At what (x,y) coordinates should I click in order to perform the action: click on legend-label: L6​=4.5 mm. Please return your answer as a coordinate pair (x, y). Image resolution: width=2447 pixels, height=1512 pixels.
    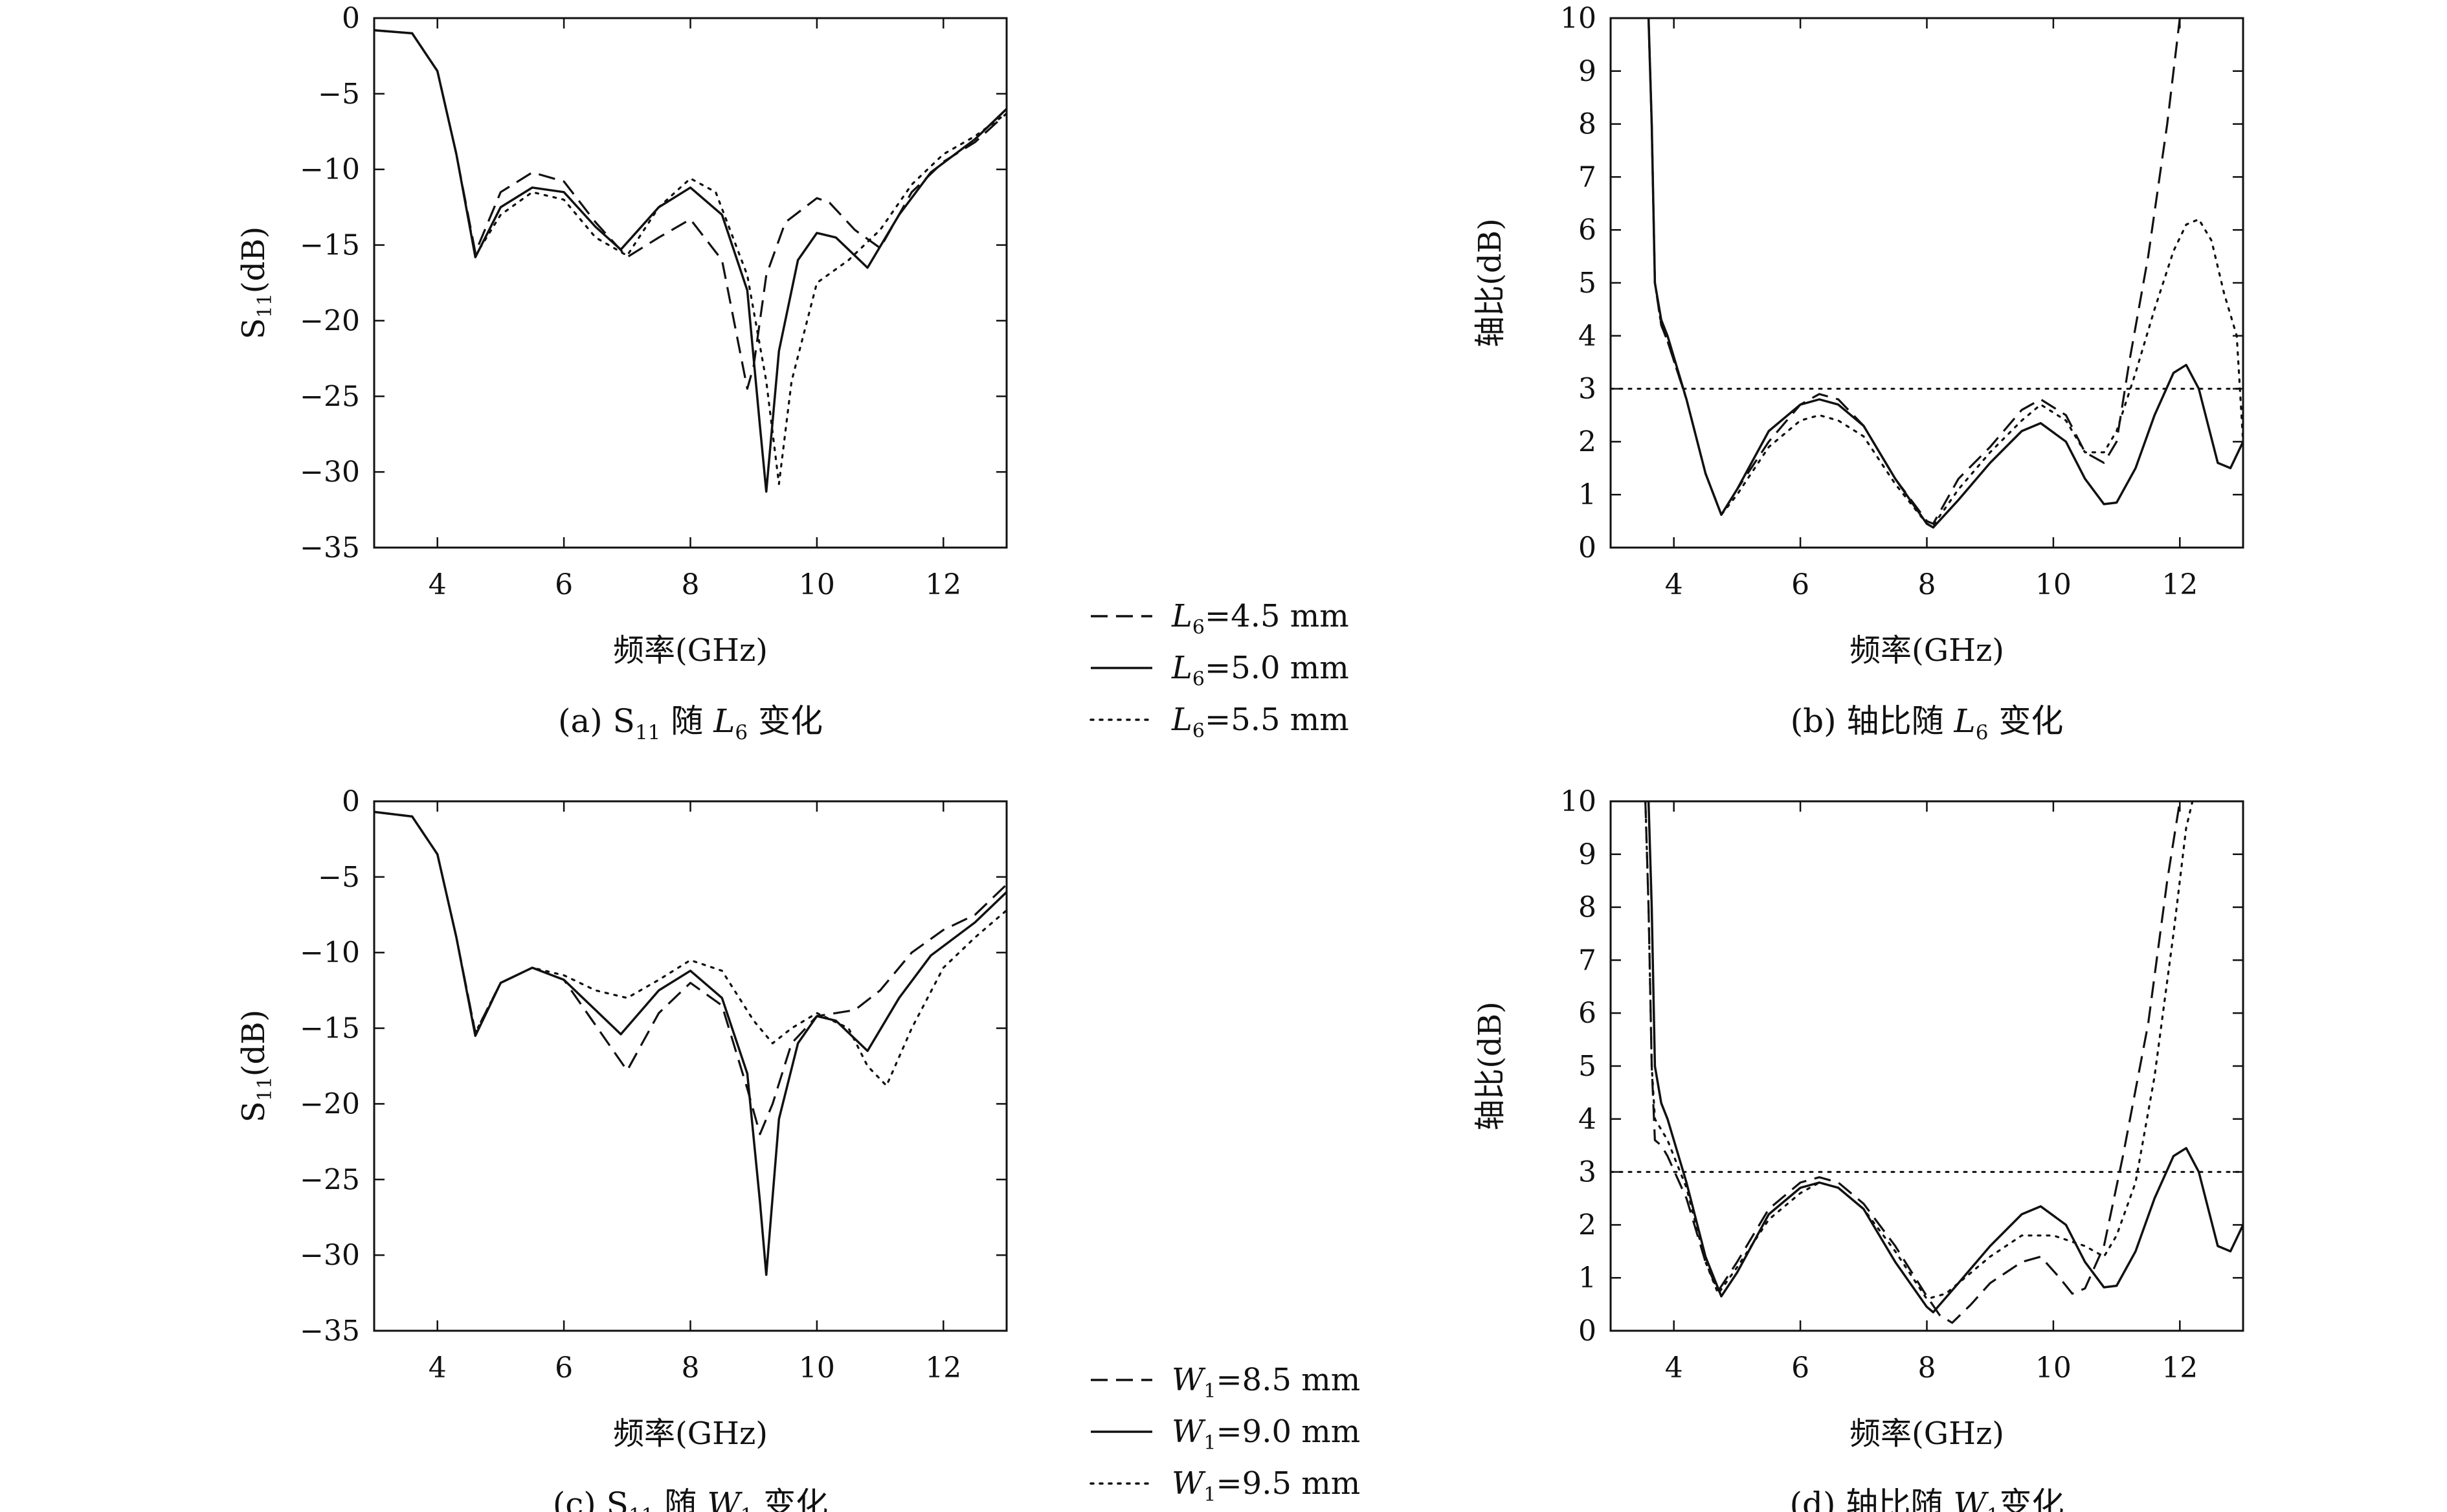
    Looking at the image, I should click on (1260, 618).